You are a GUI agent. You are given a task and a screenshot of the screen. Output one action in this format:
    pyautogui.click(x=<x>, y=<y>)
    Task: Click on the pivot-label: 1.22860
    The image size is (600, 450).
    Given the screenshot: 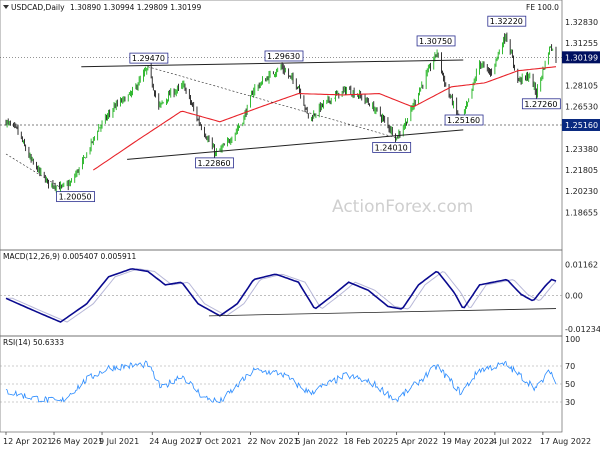 What is the action you would take?
    pyautogui.click(x=214, y=163)
    